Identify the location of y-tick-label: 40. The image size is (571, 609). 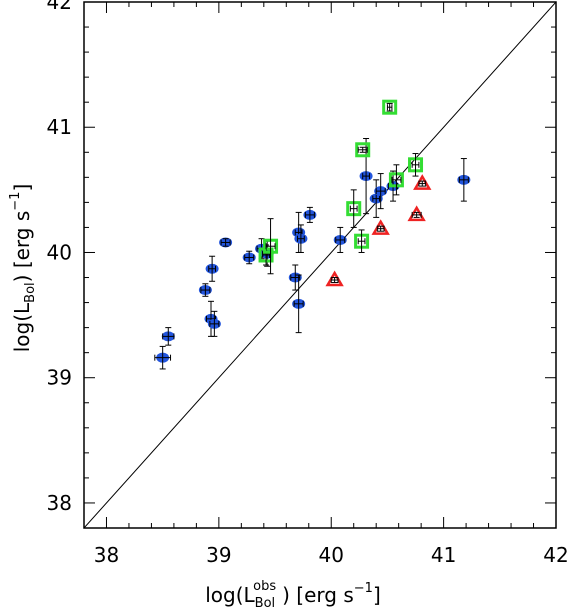
(59, 252).